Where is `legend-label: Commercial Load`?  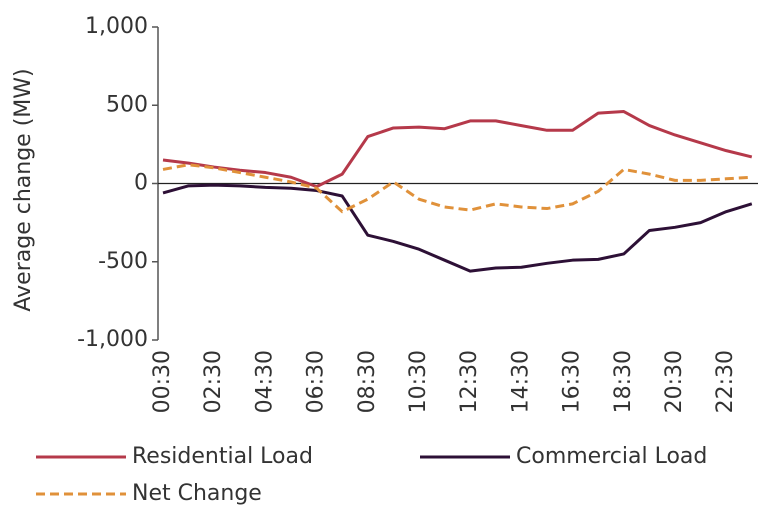
legend-label: Commercial Load is located at coordinates (611, 456).